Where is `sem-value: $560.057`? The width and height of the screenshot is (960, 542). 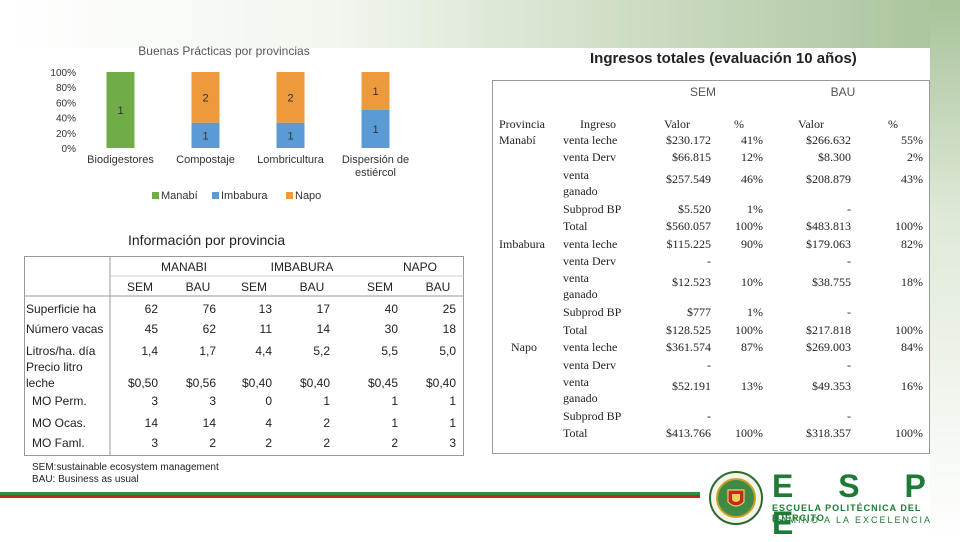 sem-value: $560.057 is located at coordinates (688, 226).